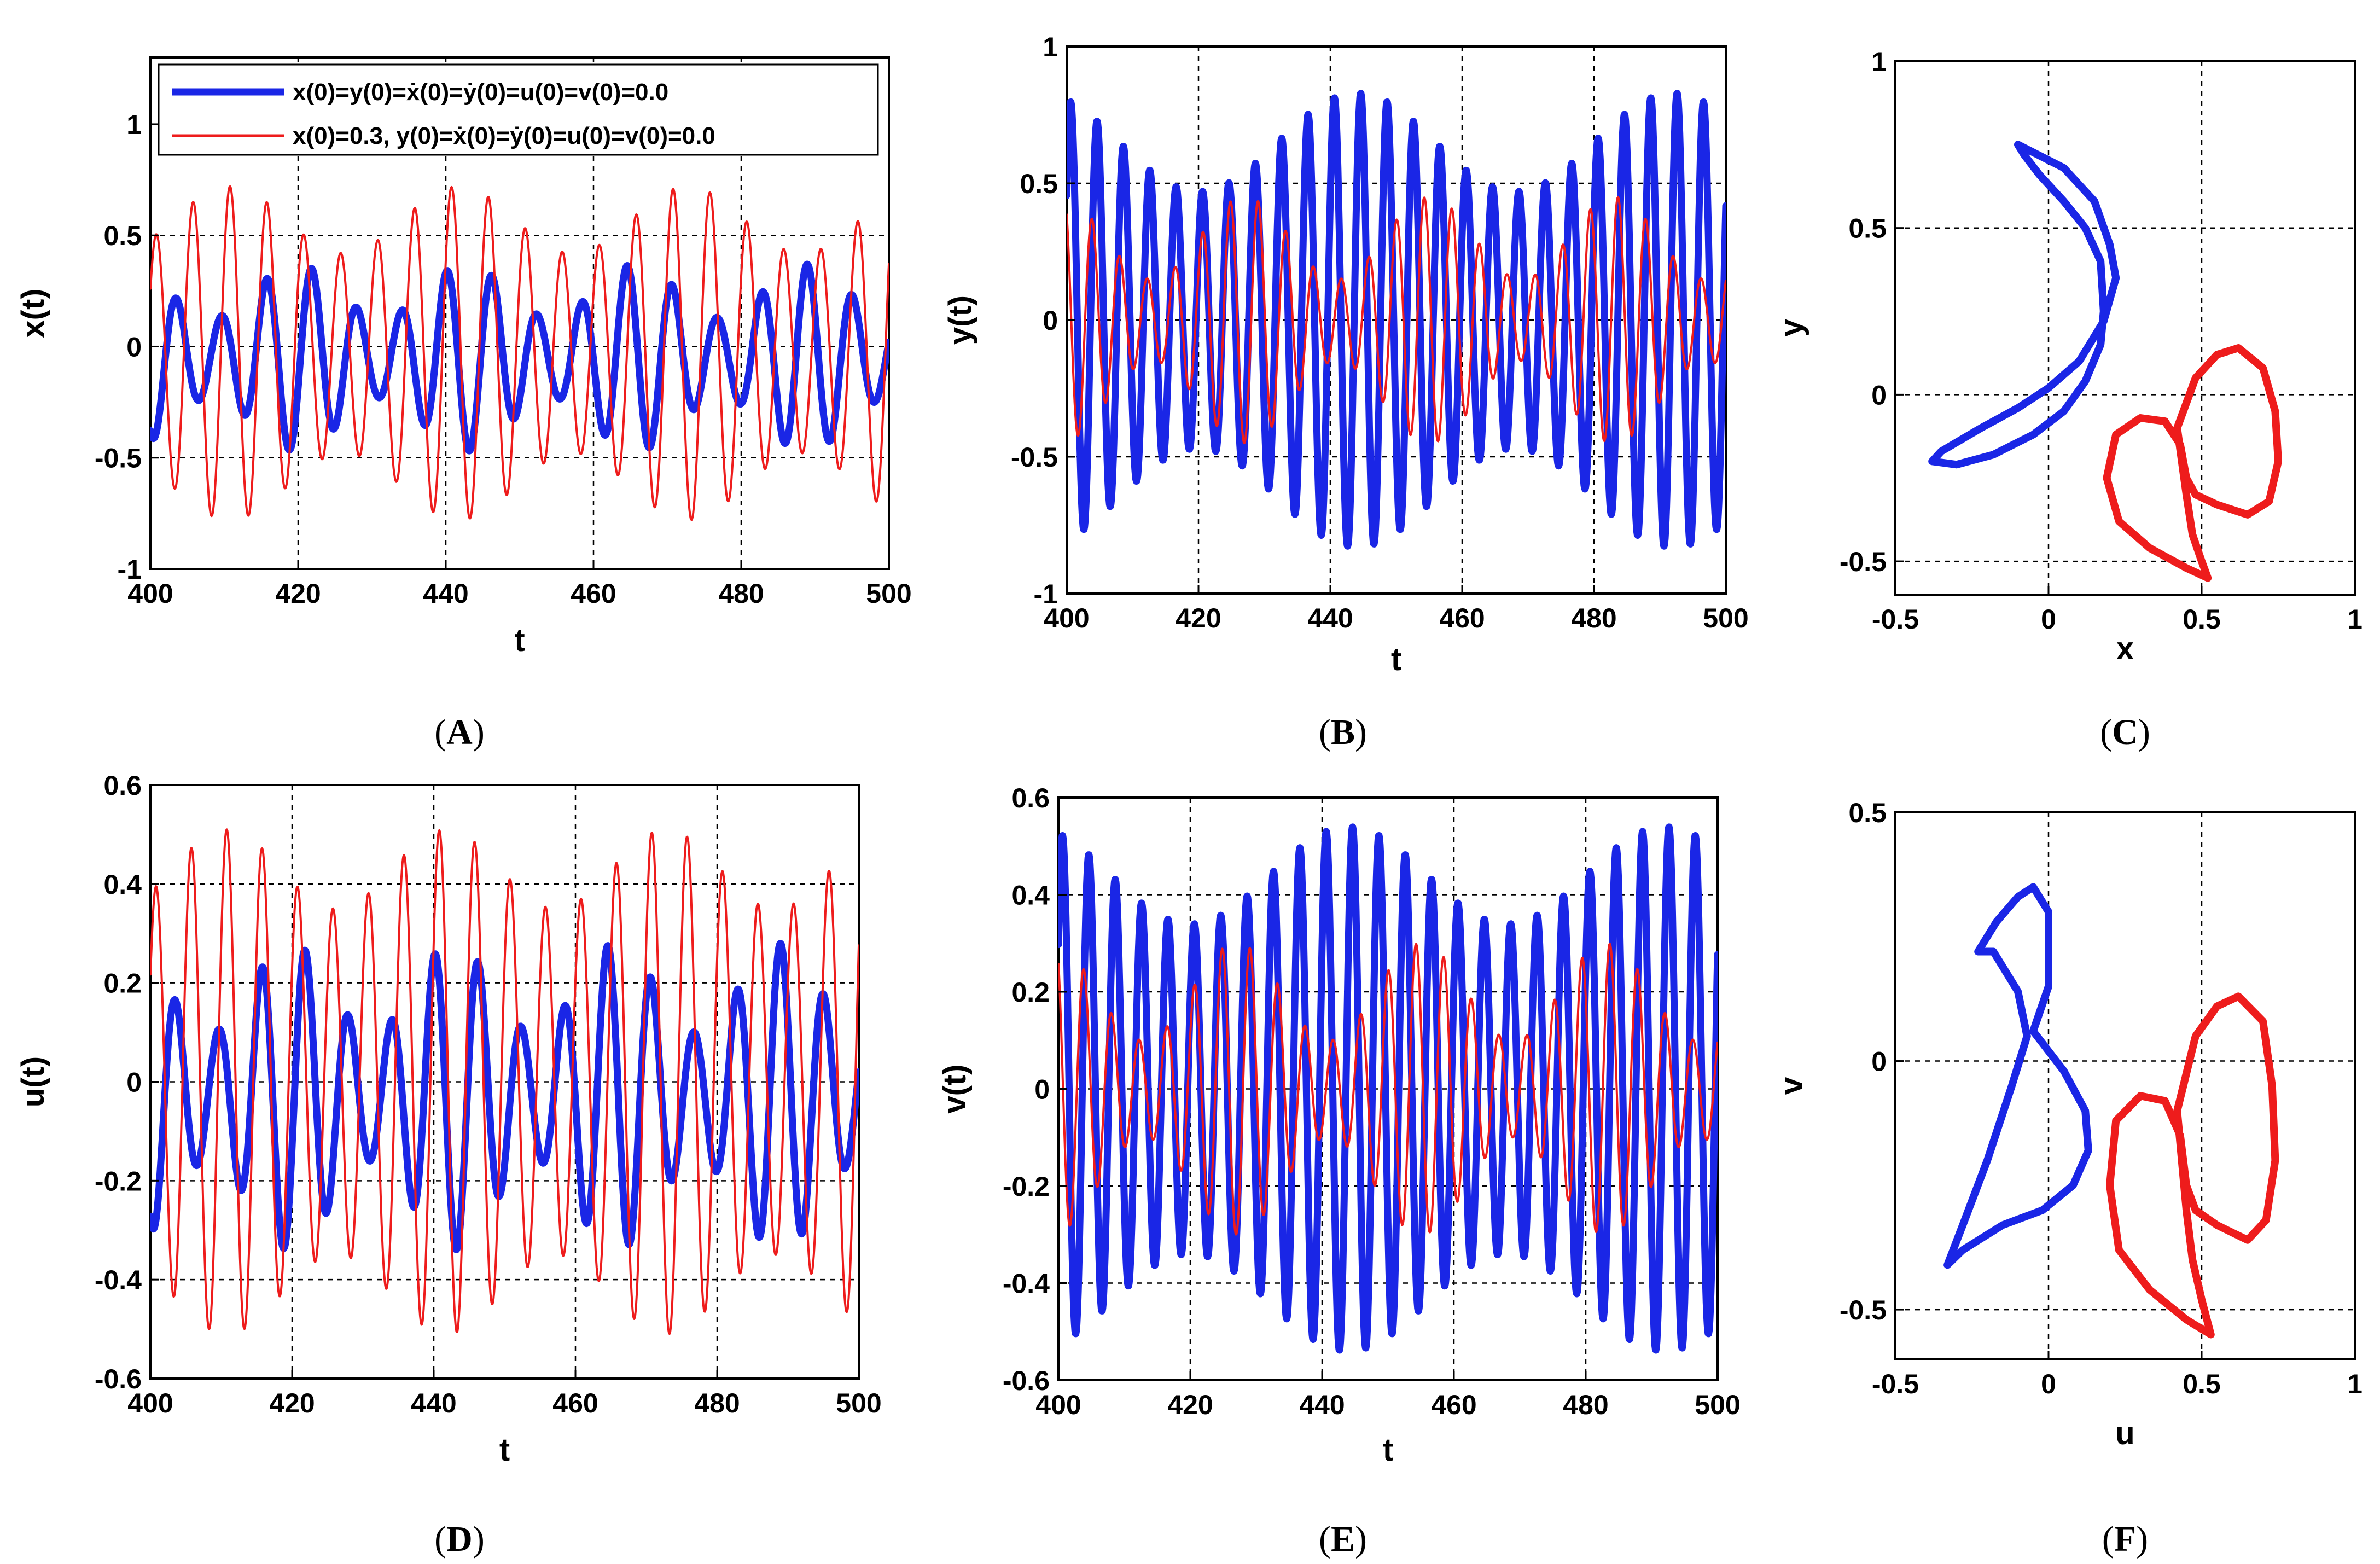 The image size is (2380, 1564). I want to click on y-axis-label: v, so click(1791, 1086).